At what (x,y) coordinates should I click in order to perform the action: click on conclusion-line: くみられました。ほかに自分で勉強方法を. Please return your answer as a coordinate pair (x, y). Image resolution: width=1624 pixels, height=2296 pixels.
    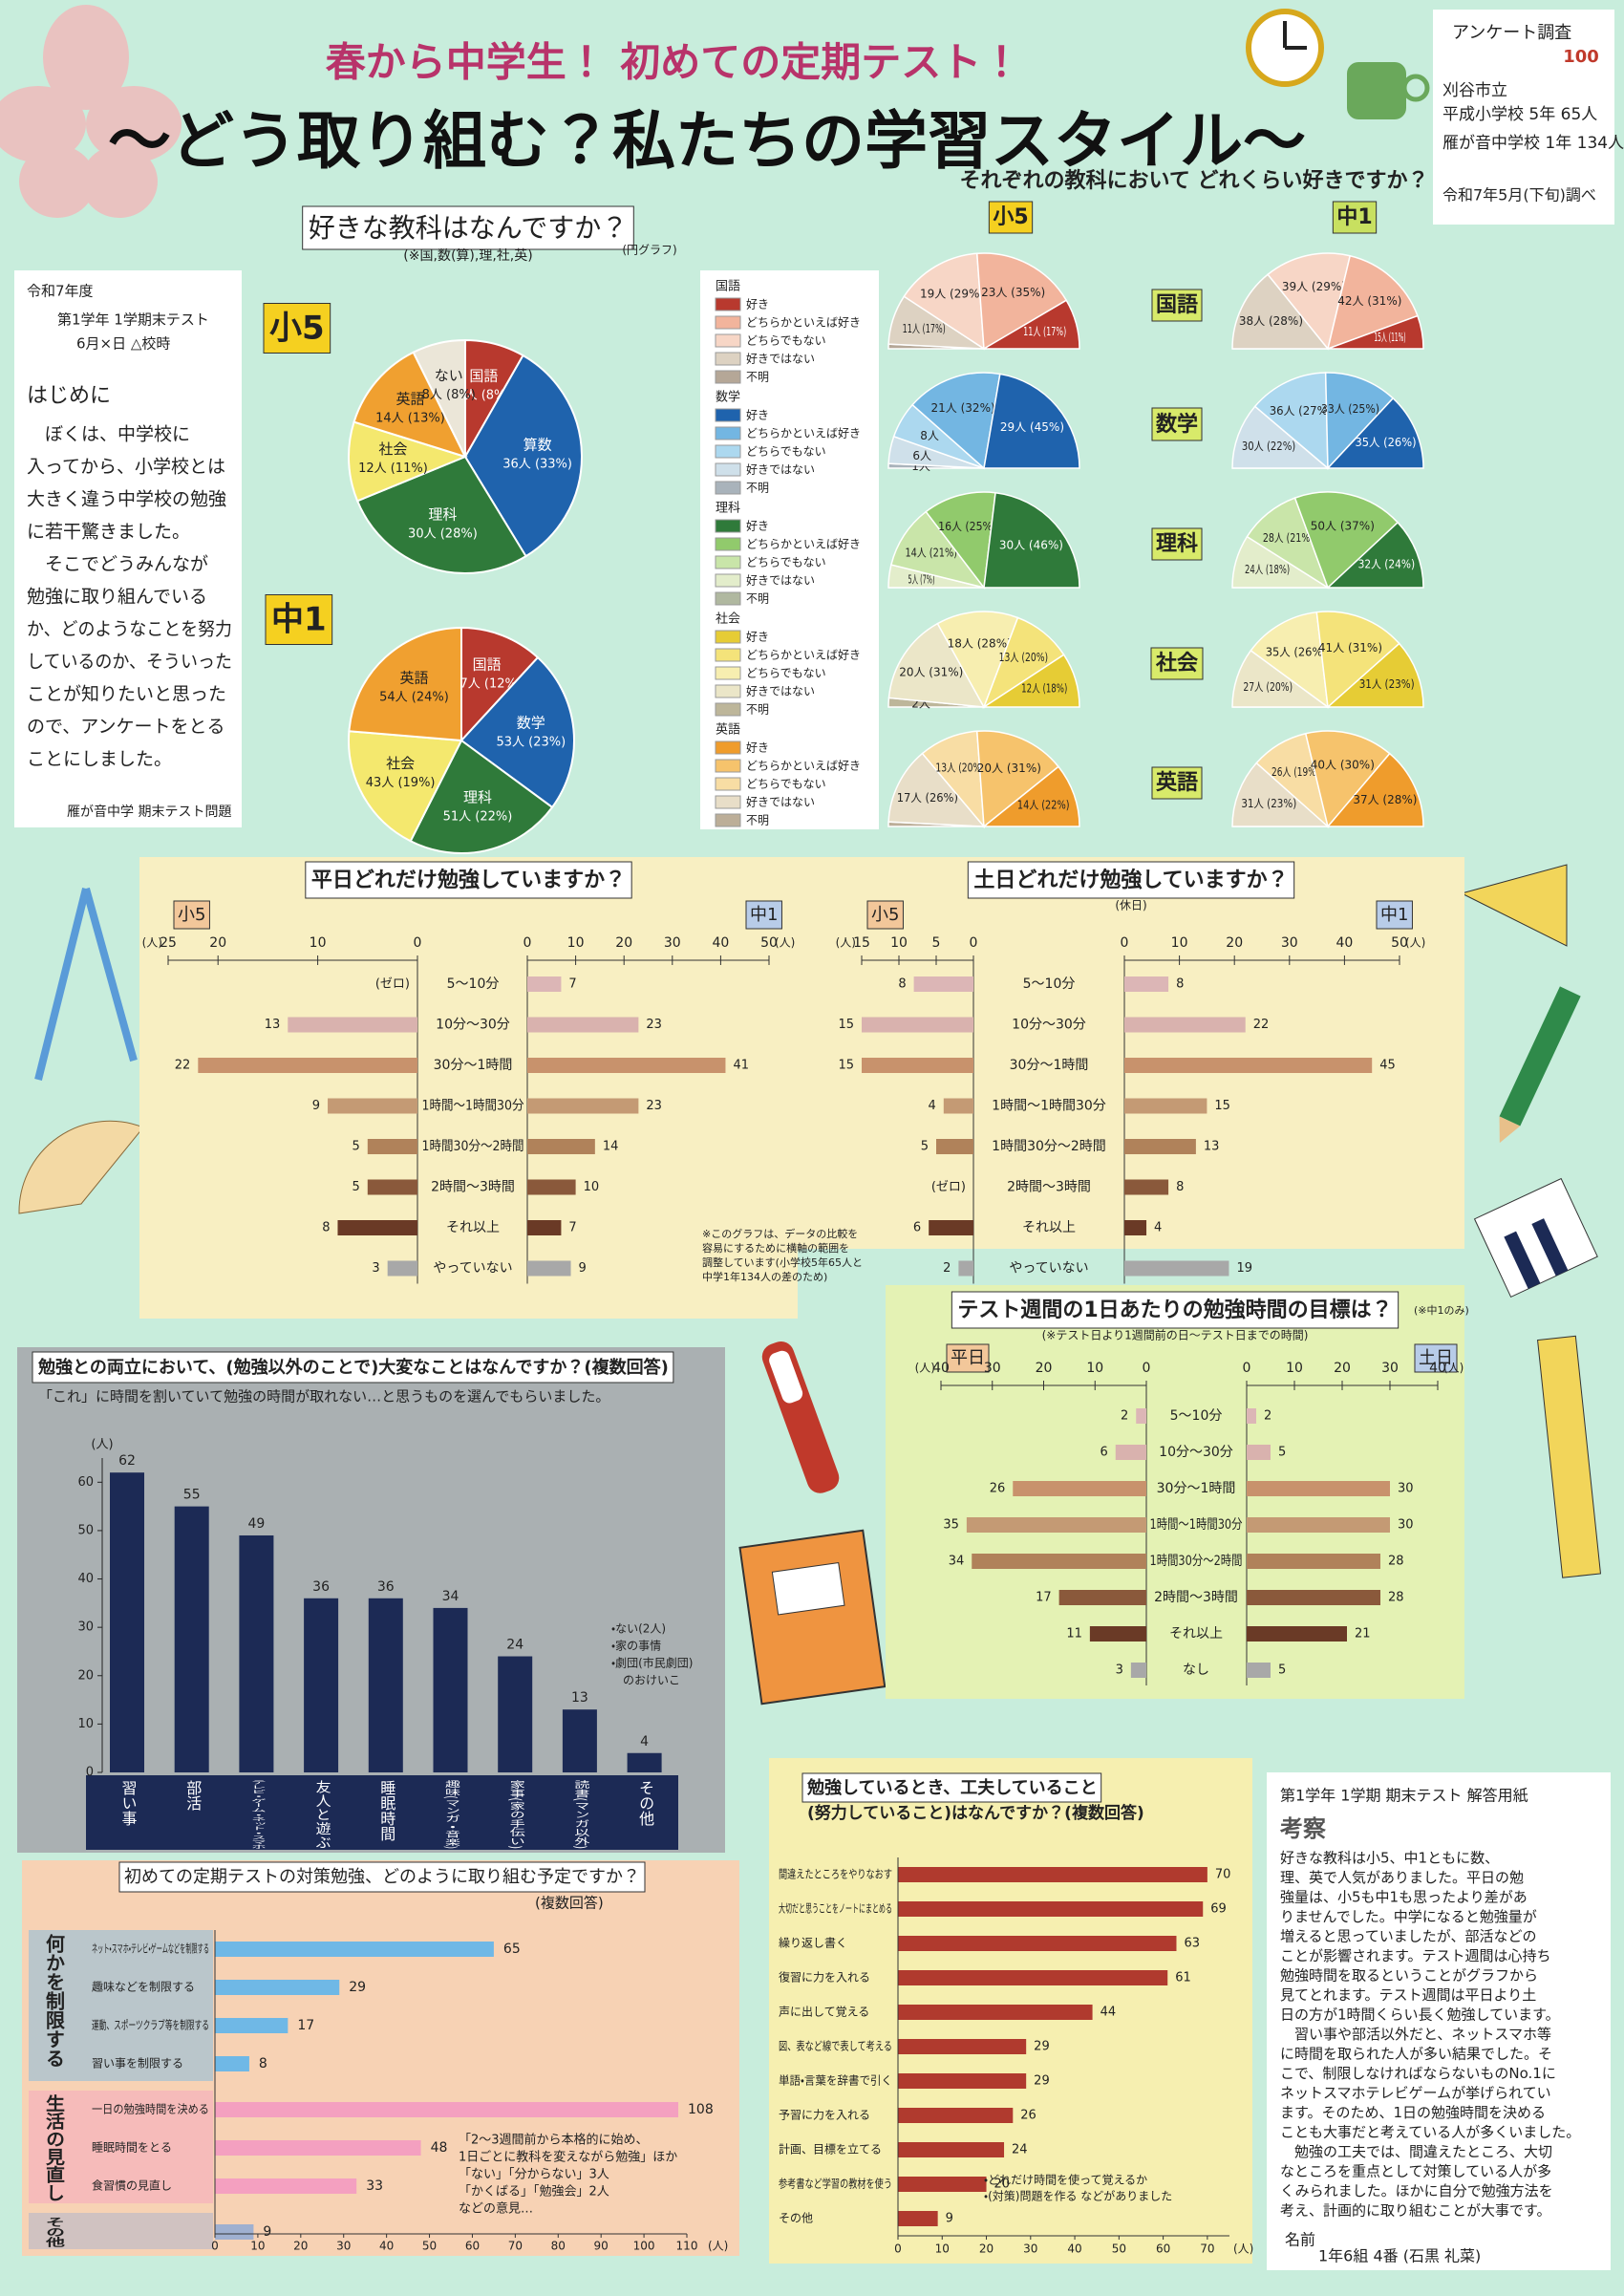
    Looking at the image, I should click on (1417, 2191).